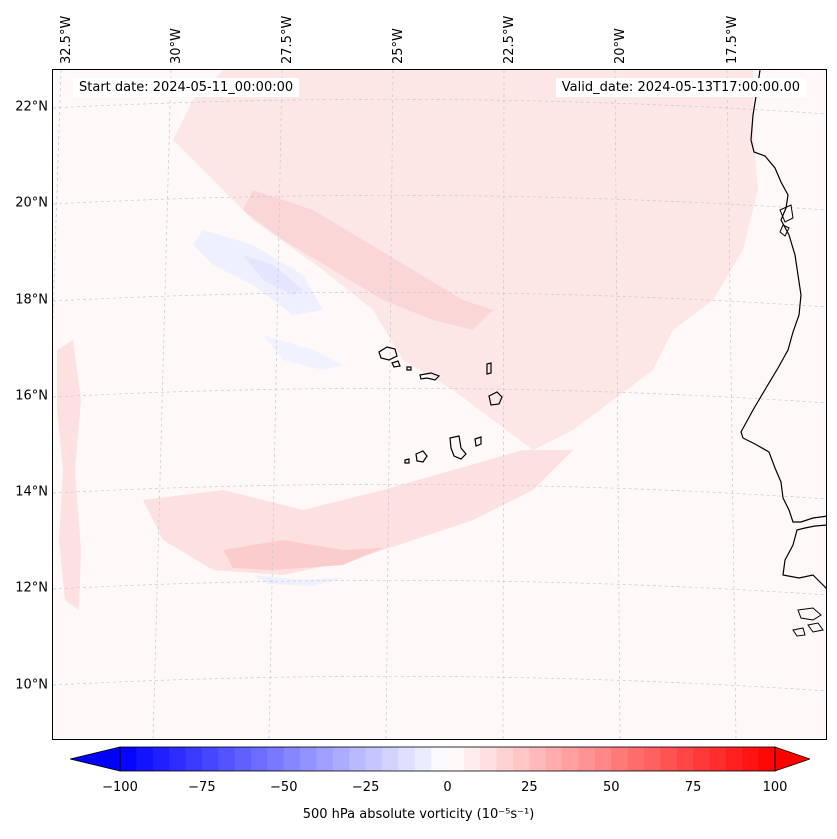 The width and height of the screenshot is (837, 839). I want to click on lat-label-20n: 20°N, so click(31, 203).